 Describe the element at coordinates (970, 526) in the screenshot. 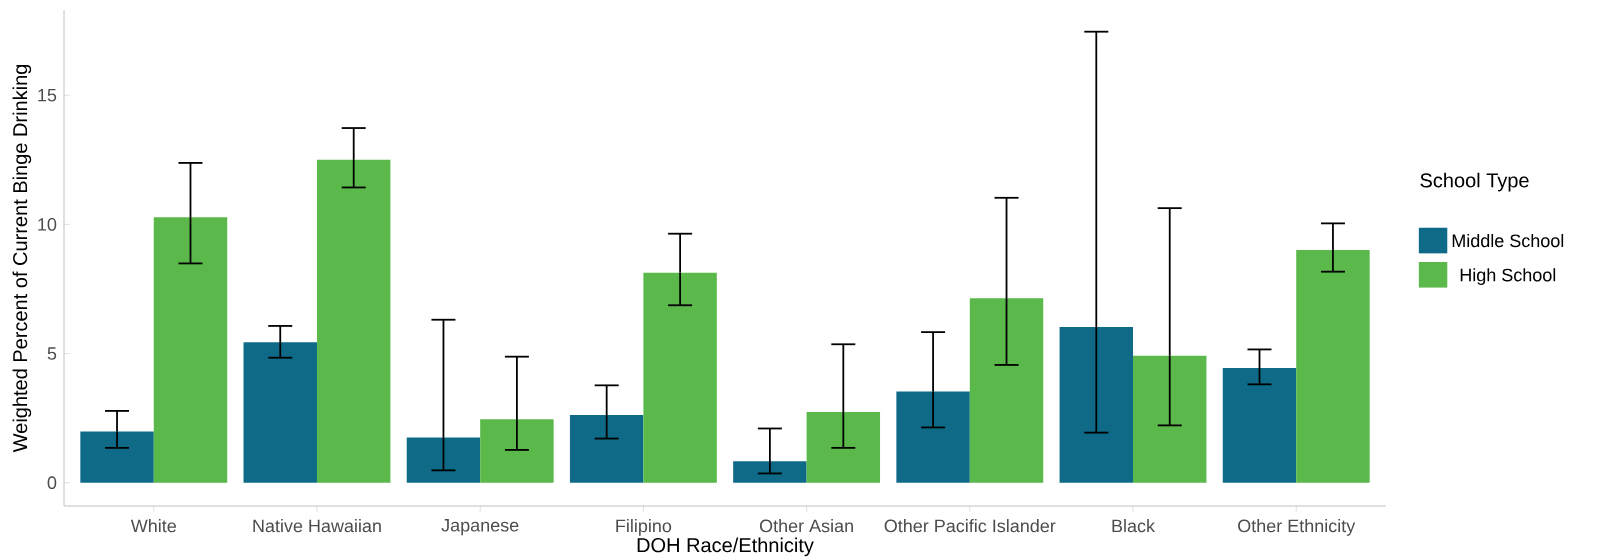

I see `x-tick-label: Other Pacific Islander` at that location.